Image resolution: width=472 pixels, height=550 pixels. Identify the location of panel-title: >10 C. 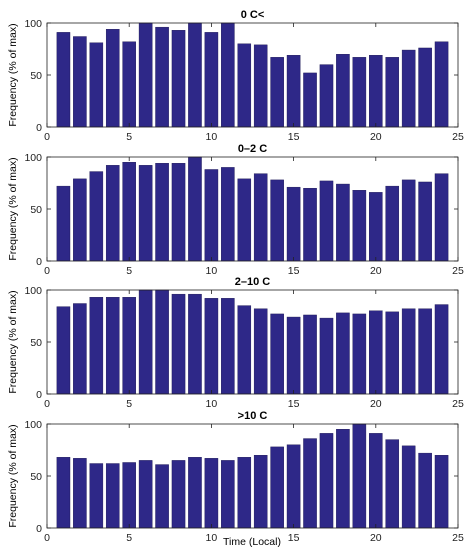
(253, 416).